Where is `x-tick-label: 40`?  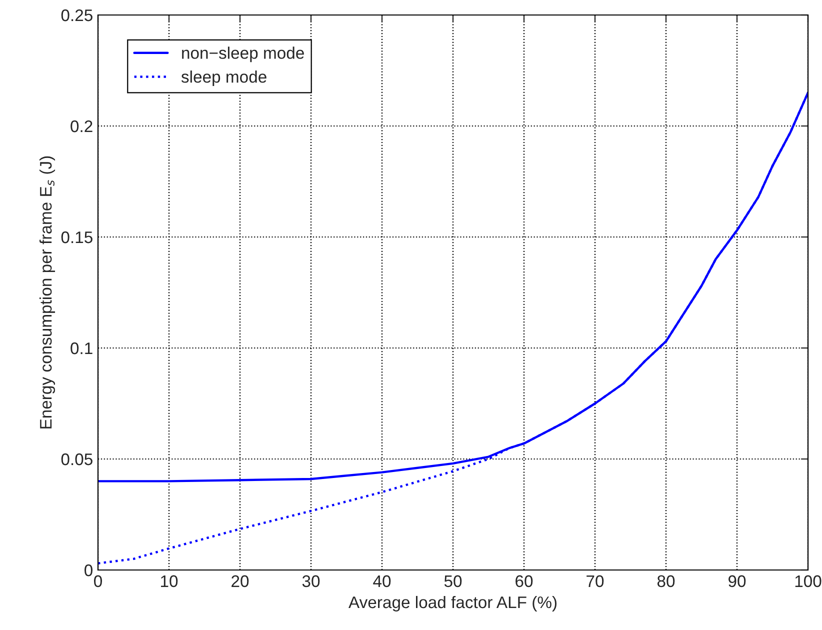 x-tick-label: 40 is located at coordinates (382, 581).